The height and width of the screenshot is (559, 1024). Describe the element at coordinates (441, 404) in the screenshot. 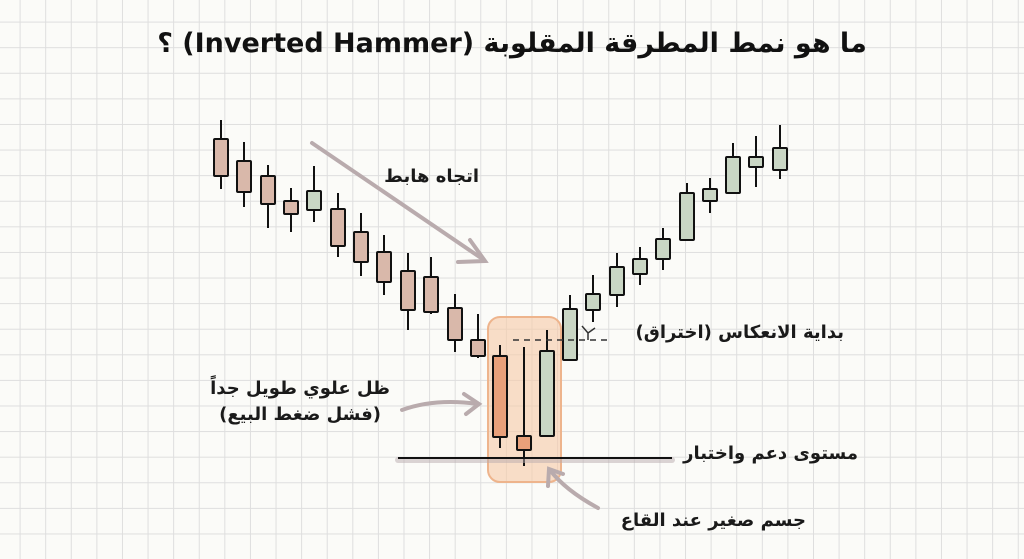

I see `upper-shadow-arrow` at that location.